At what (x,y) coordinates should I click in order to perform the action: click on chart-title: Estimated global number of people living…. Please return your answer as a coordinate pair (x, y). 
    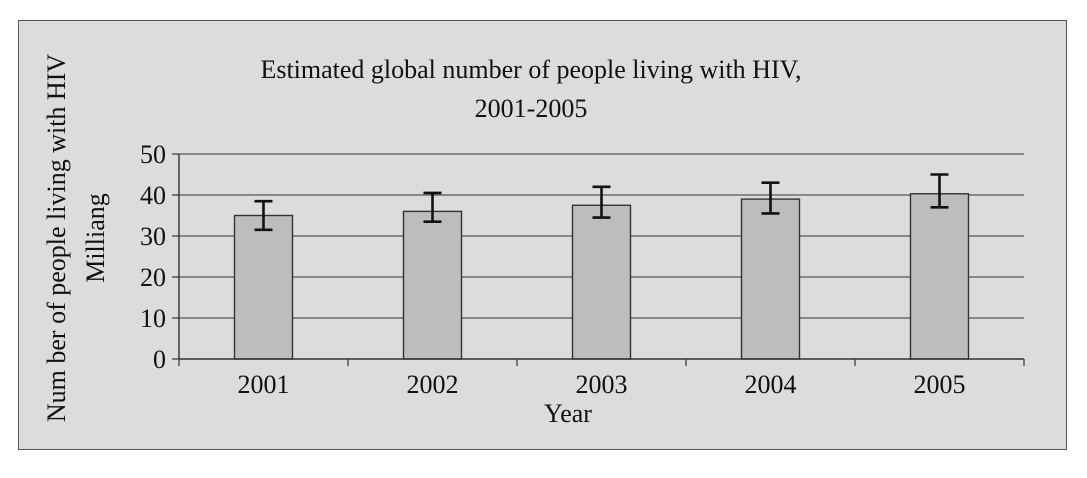
    Looking at the image, I should click on (530, 69).